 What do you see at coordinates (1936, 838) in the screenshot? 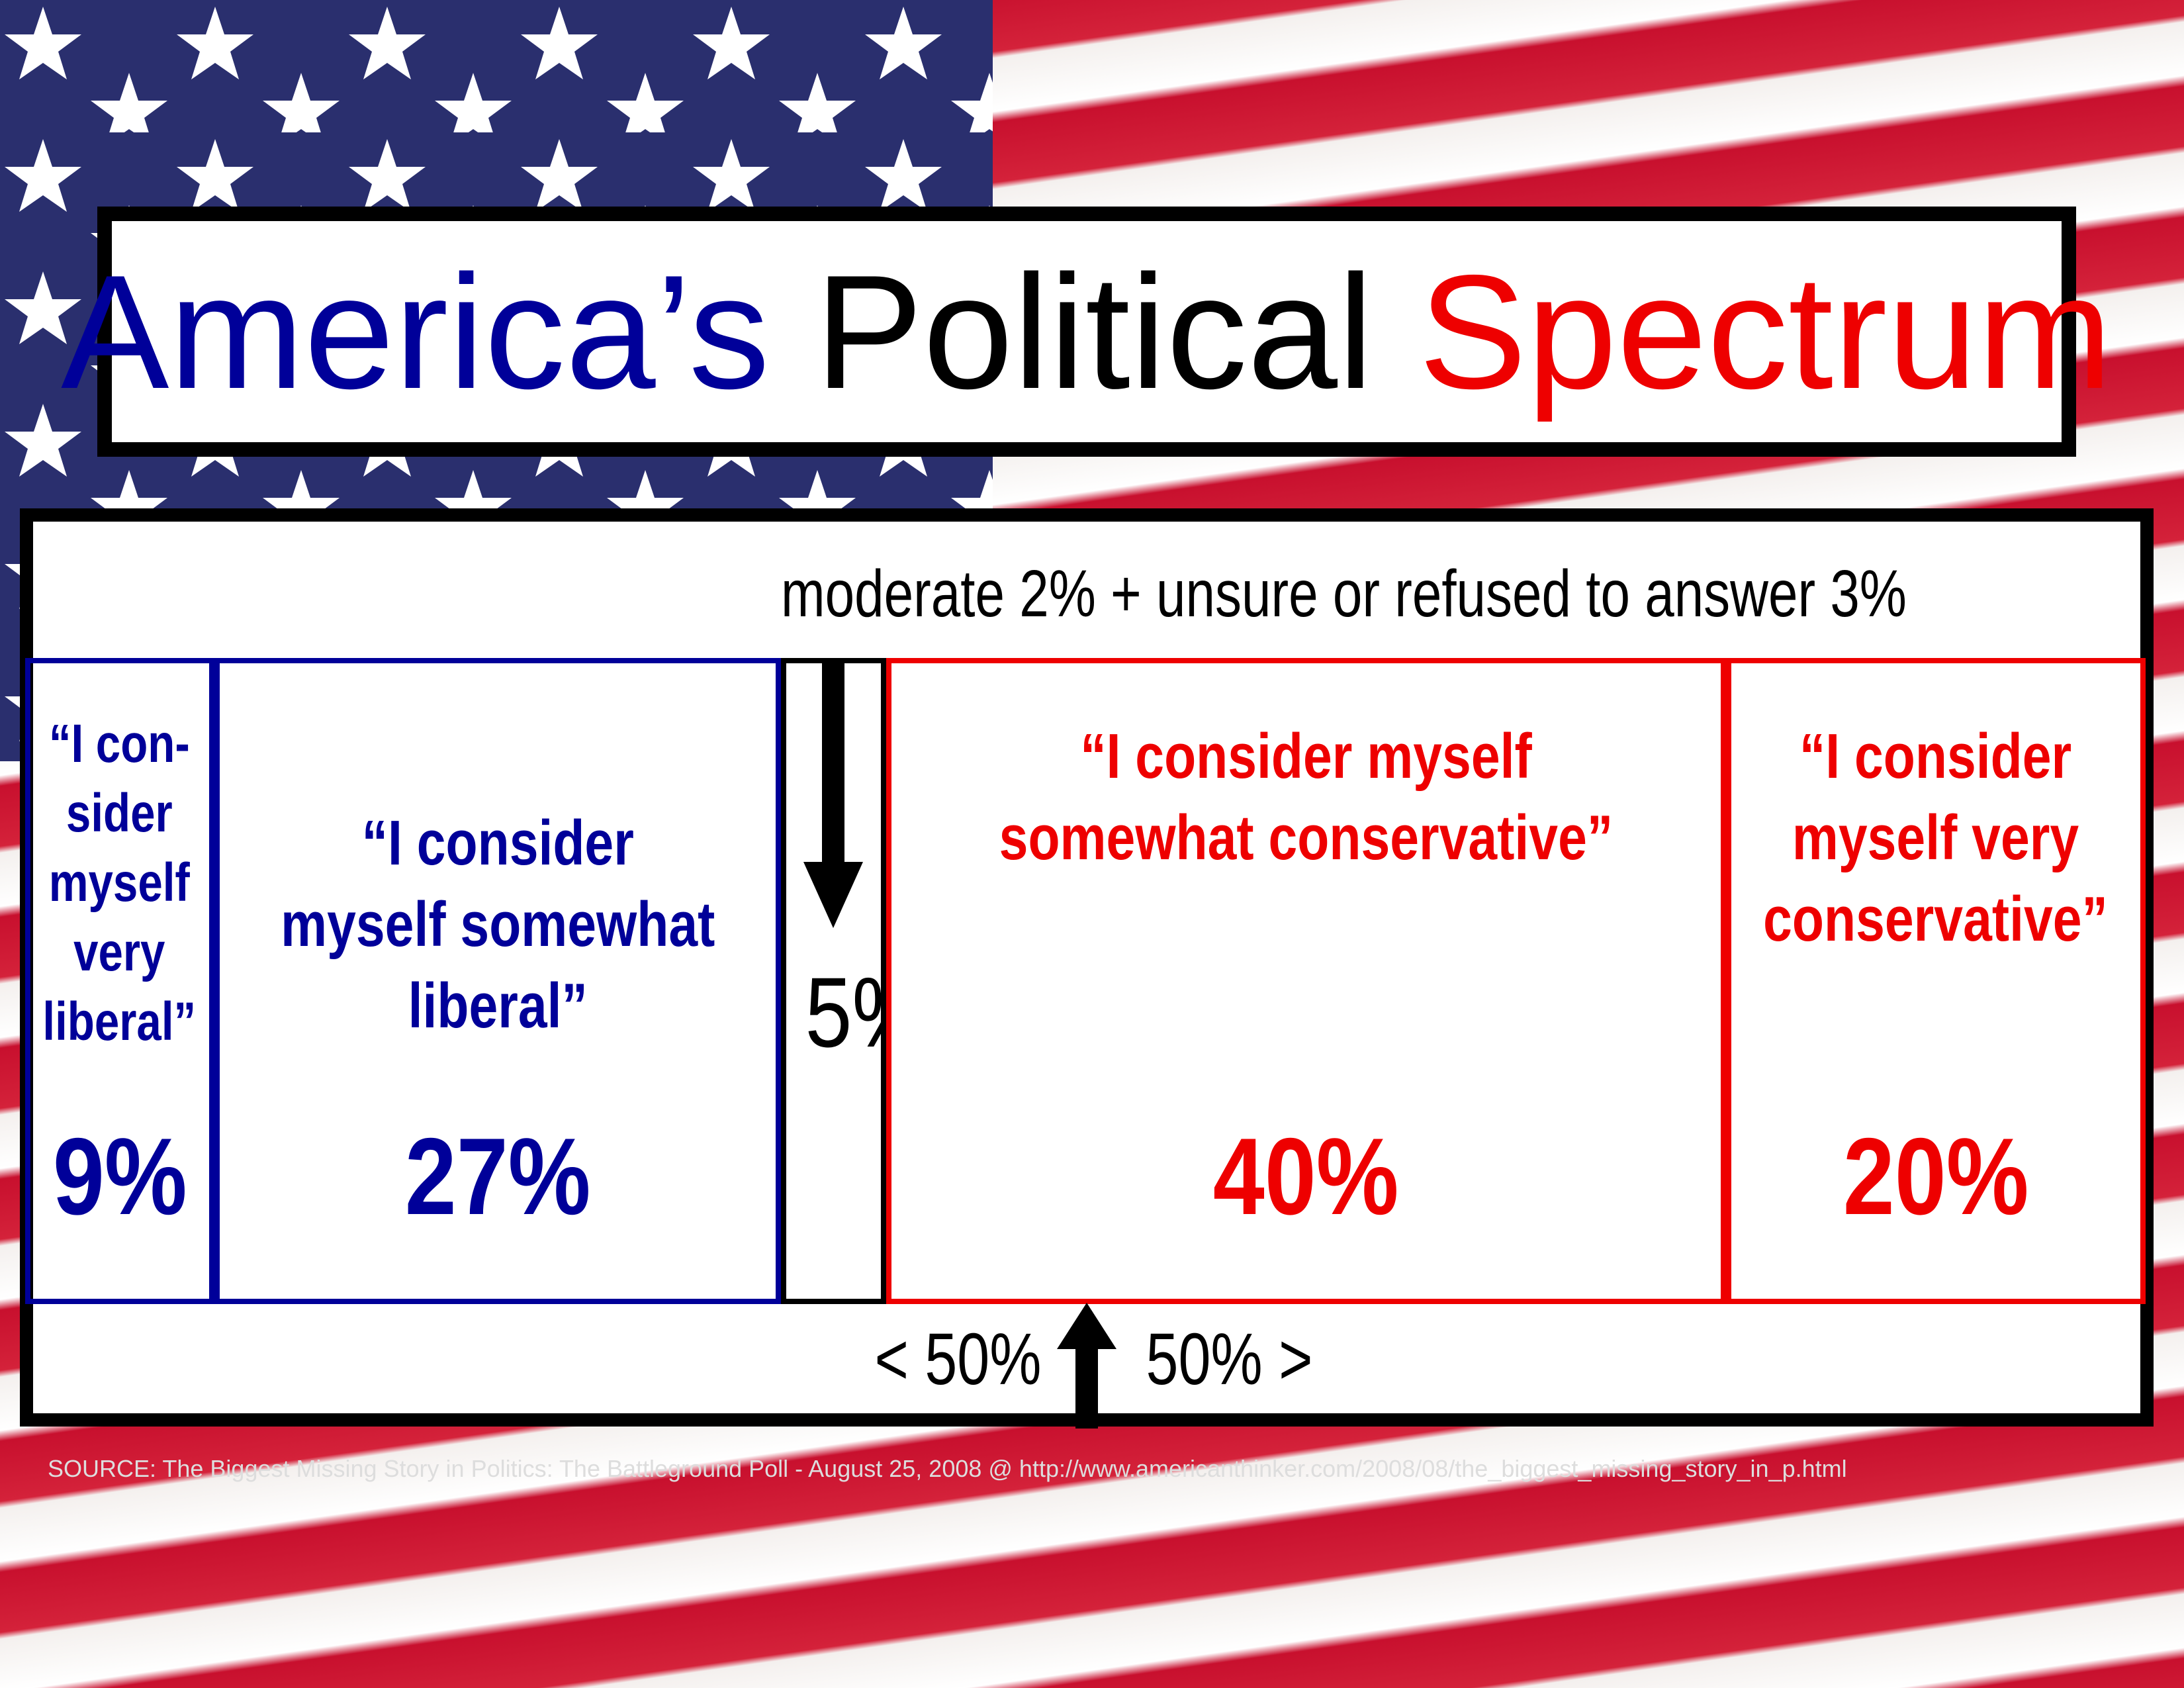
I see `segment-label: “I consider myself very conservative”` at bounding box center [1936, 838].